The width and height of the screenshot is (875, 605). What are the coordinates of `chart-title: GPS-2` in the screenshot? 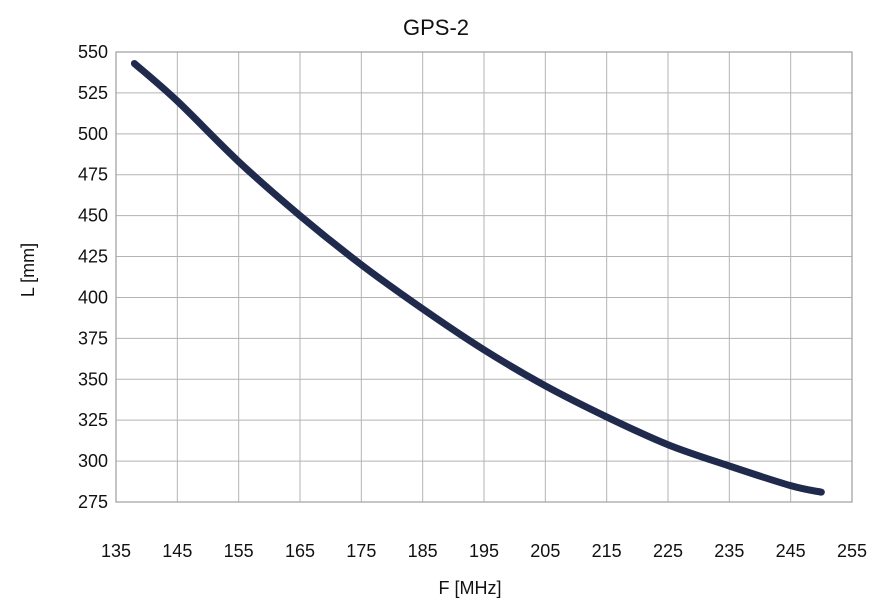 It's located at (436, 27).